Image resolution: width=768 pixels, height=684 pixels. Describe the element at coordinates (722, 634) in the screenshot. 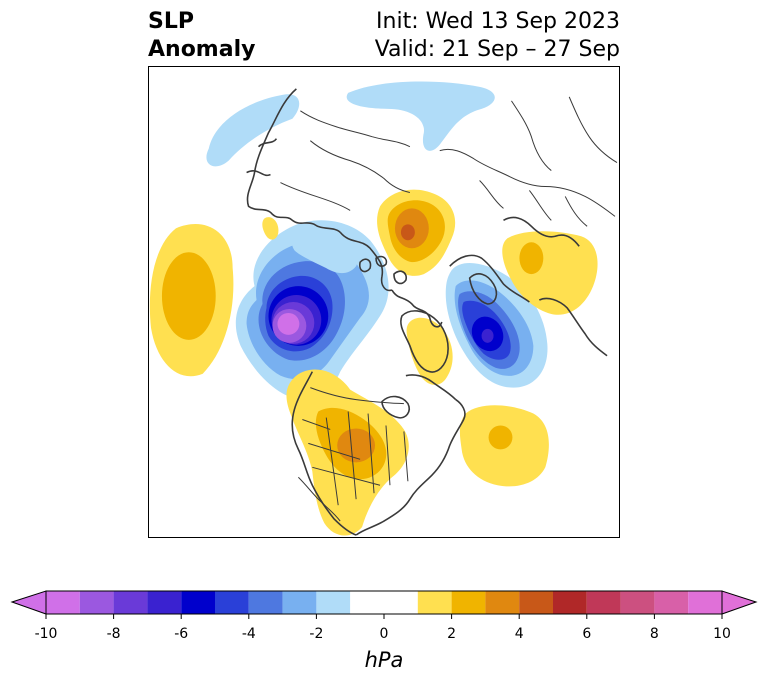

I see `colorbar-tick-label: 10` at that location.